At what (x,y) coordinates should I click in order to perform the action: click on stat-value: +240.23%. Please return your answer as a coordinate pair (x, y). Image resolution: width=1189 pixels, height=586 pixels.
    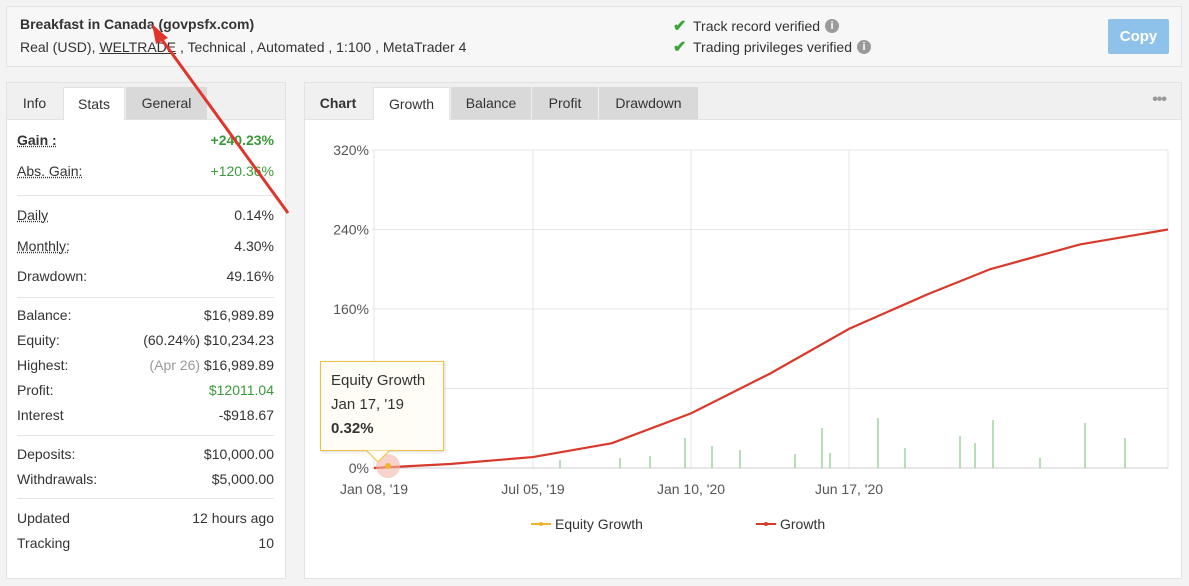
    Looking at the image, I should click on (242, 140).